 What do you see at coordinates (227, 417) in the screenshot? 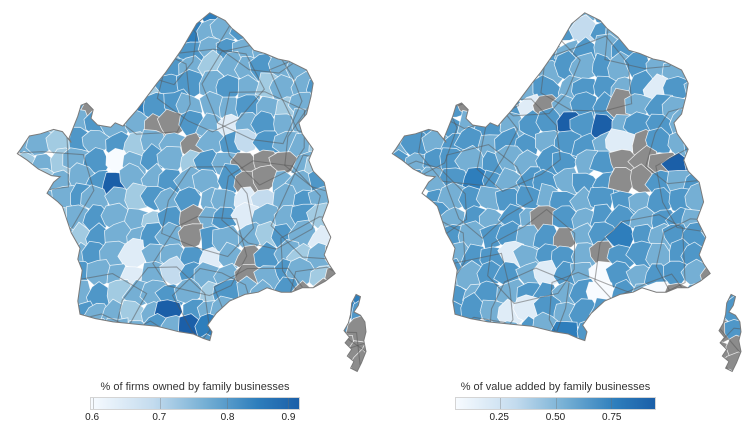
I see `colorbar-tick-label: 0.8` at bounding box center [227, 417].